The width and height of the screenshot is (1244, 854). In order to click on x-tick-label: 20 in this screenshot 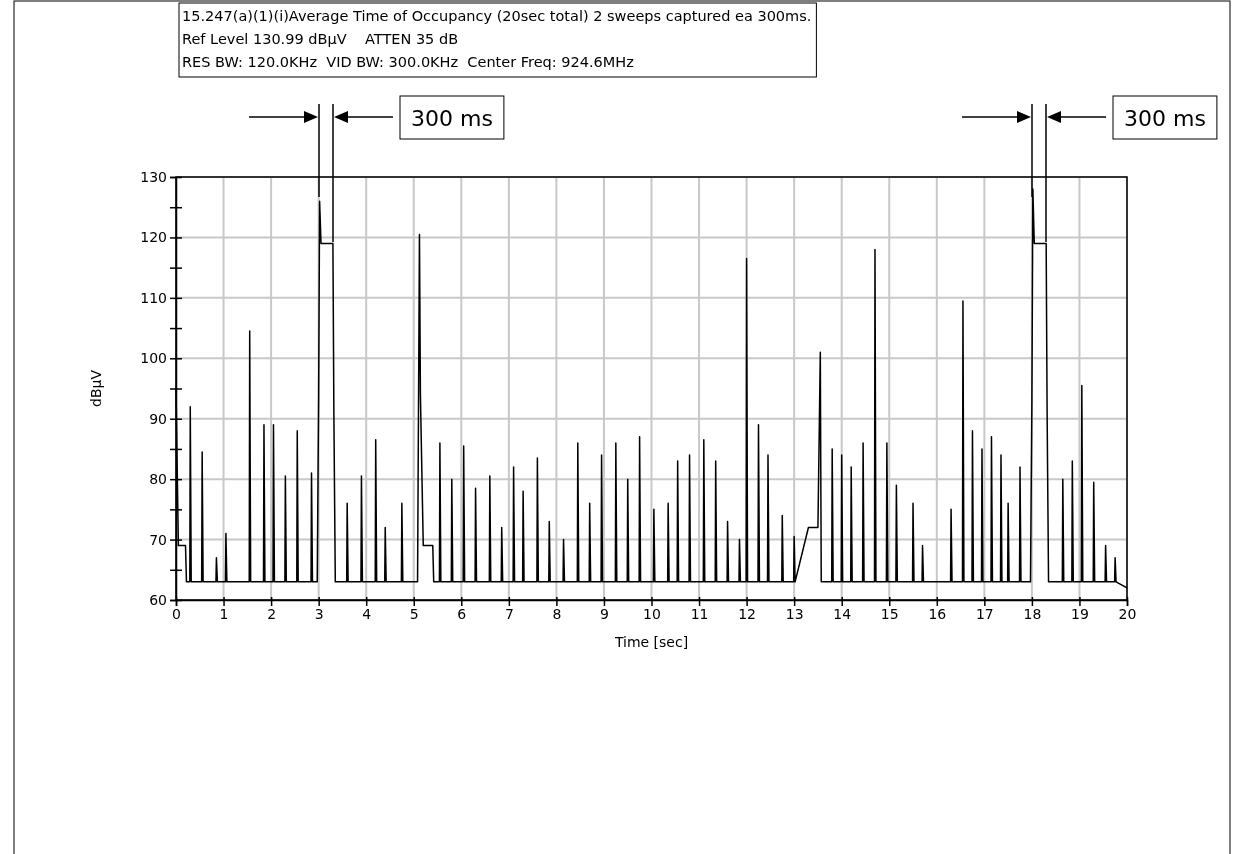, I will do `click(1127, 613)`.